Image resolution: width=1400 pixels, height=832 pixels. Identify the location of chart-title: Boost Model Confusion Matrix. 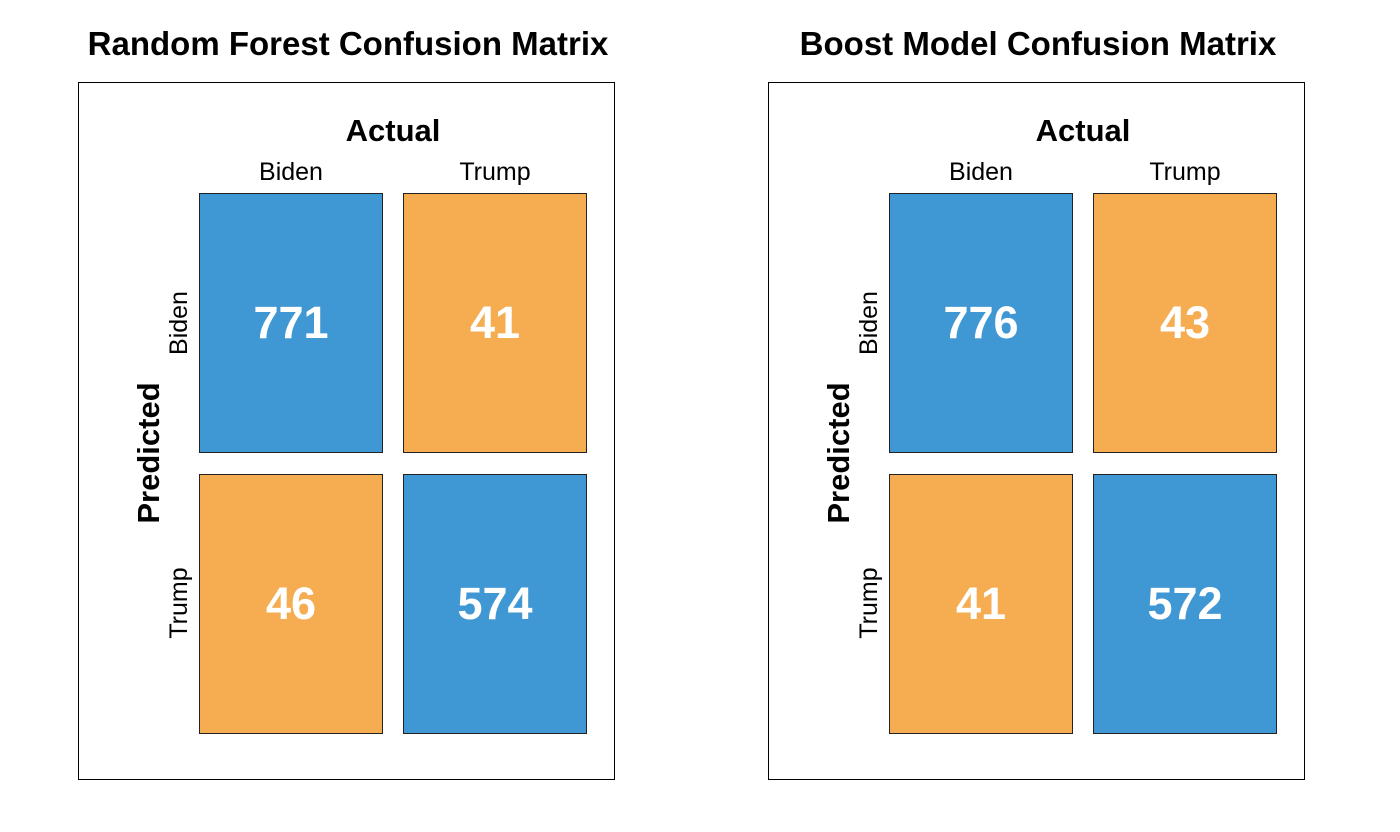
(1038, 43).